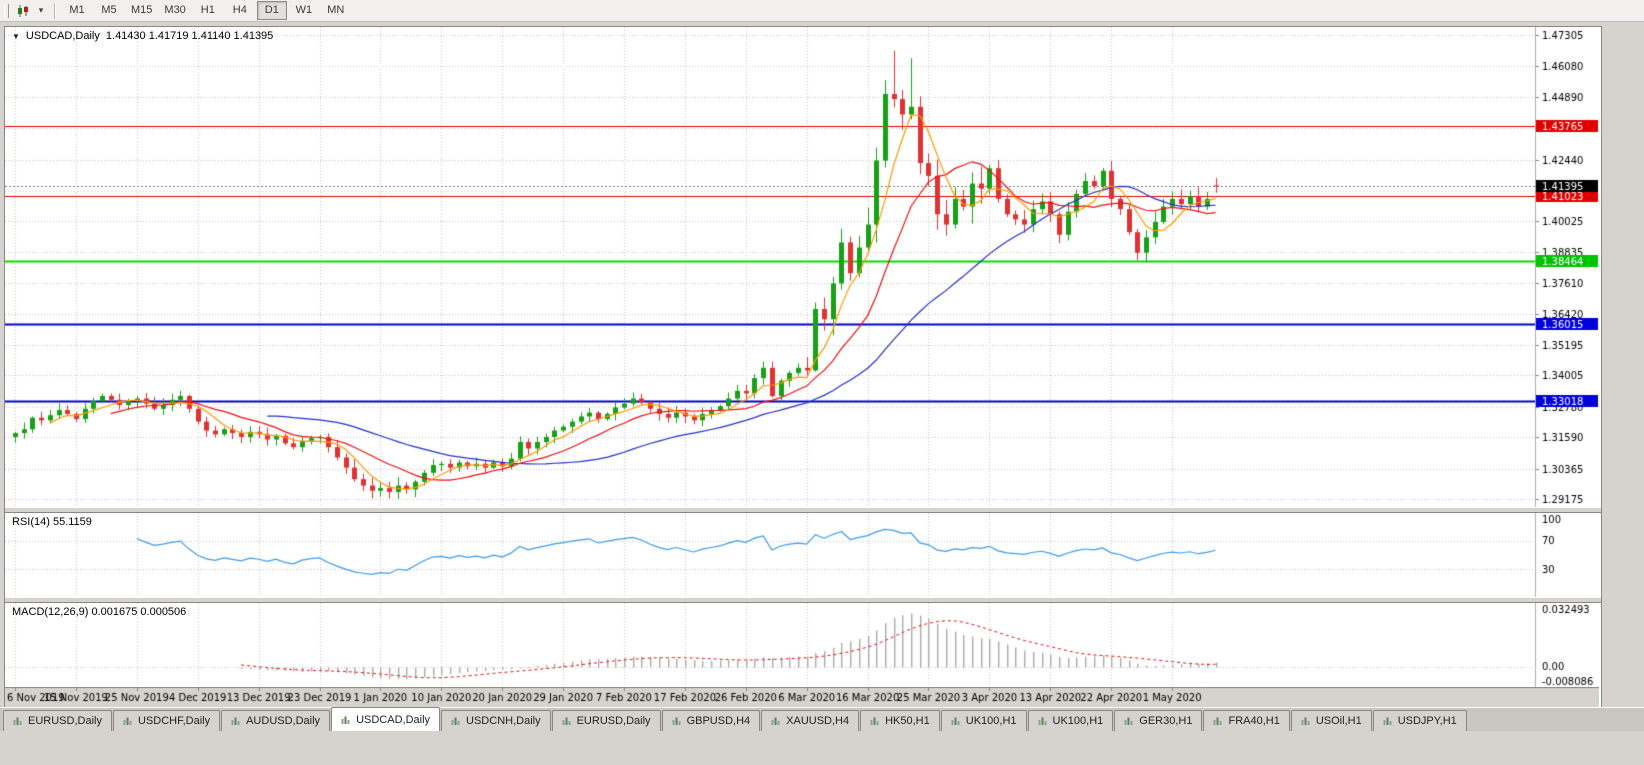 The height and width of the screenshot is (765, 1644). I want to click on rsi-label: RSI(14) 55.1159, so click(52, 522).